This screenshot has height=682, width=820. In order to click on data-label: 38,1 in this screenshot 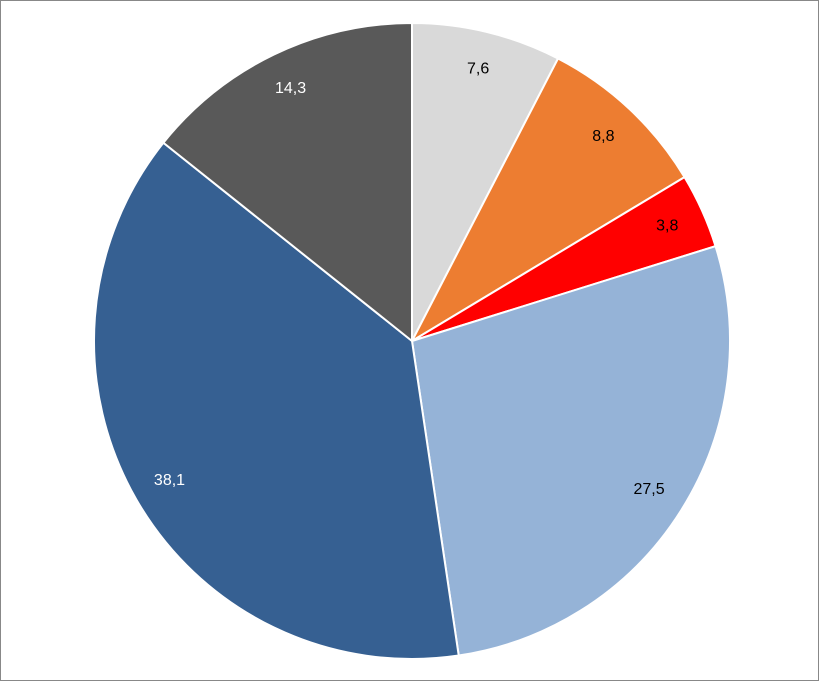, I will do `click(169, 480)`.